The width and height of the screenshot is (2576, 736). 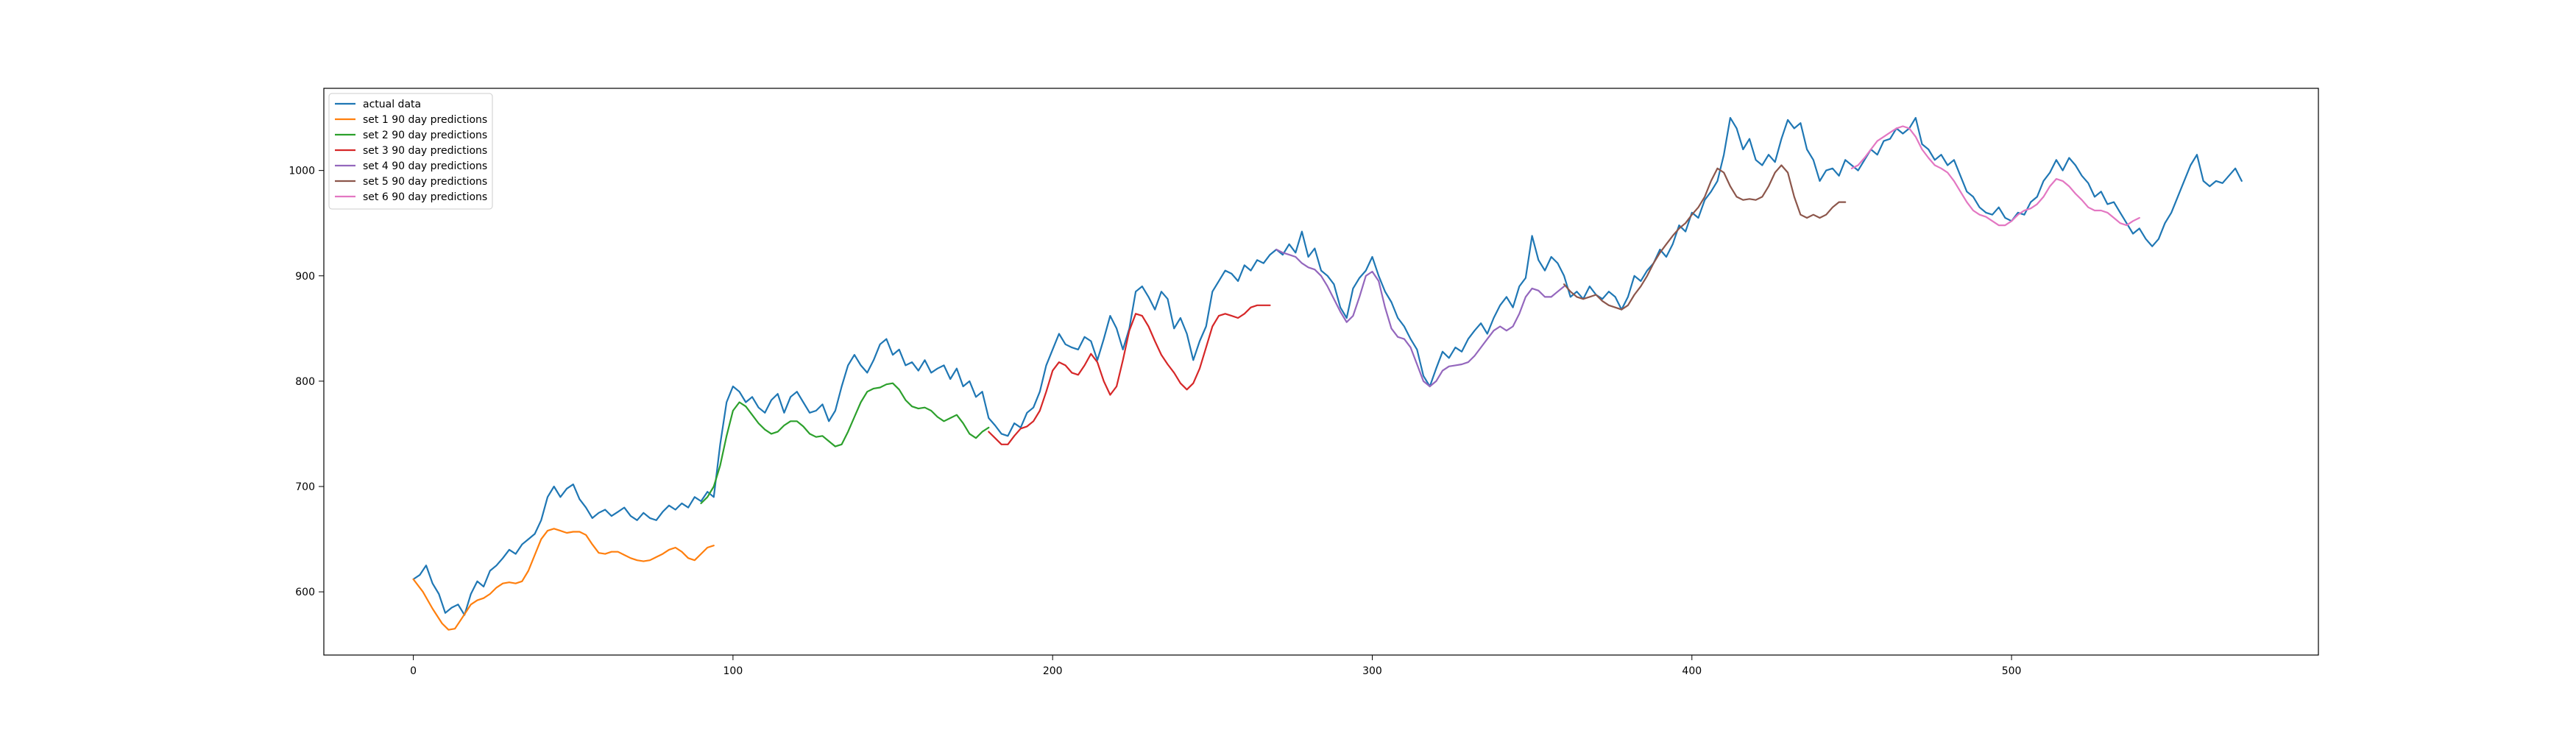 What do you see at coordinates (733, 671) in the screenshot?
I see `x-tick-label: 100` at bounding box center [733, 671].